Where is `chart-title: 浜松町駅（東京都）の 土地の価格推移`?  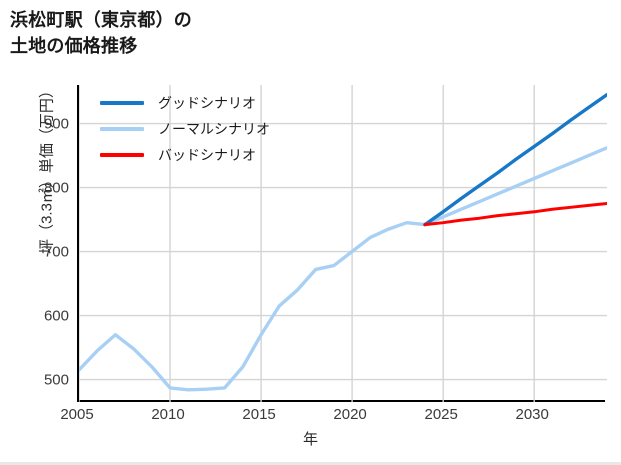 chart-title: 浜松町駅（東京都）の 土地の価格推移 is located at coordinates (101, 33).